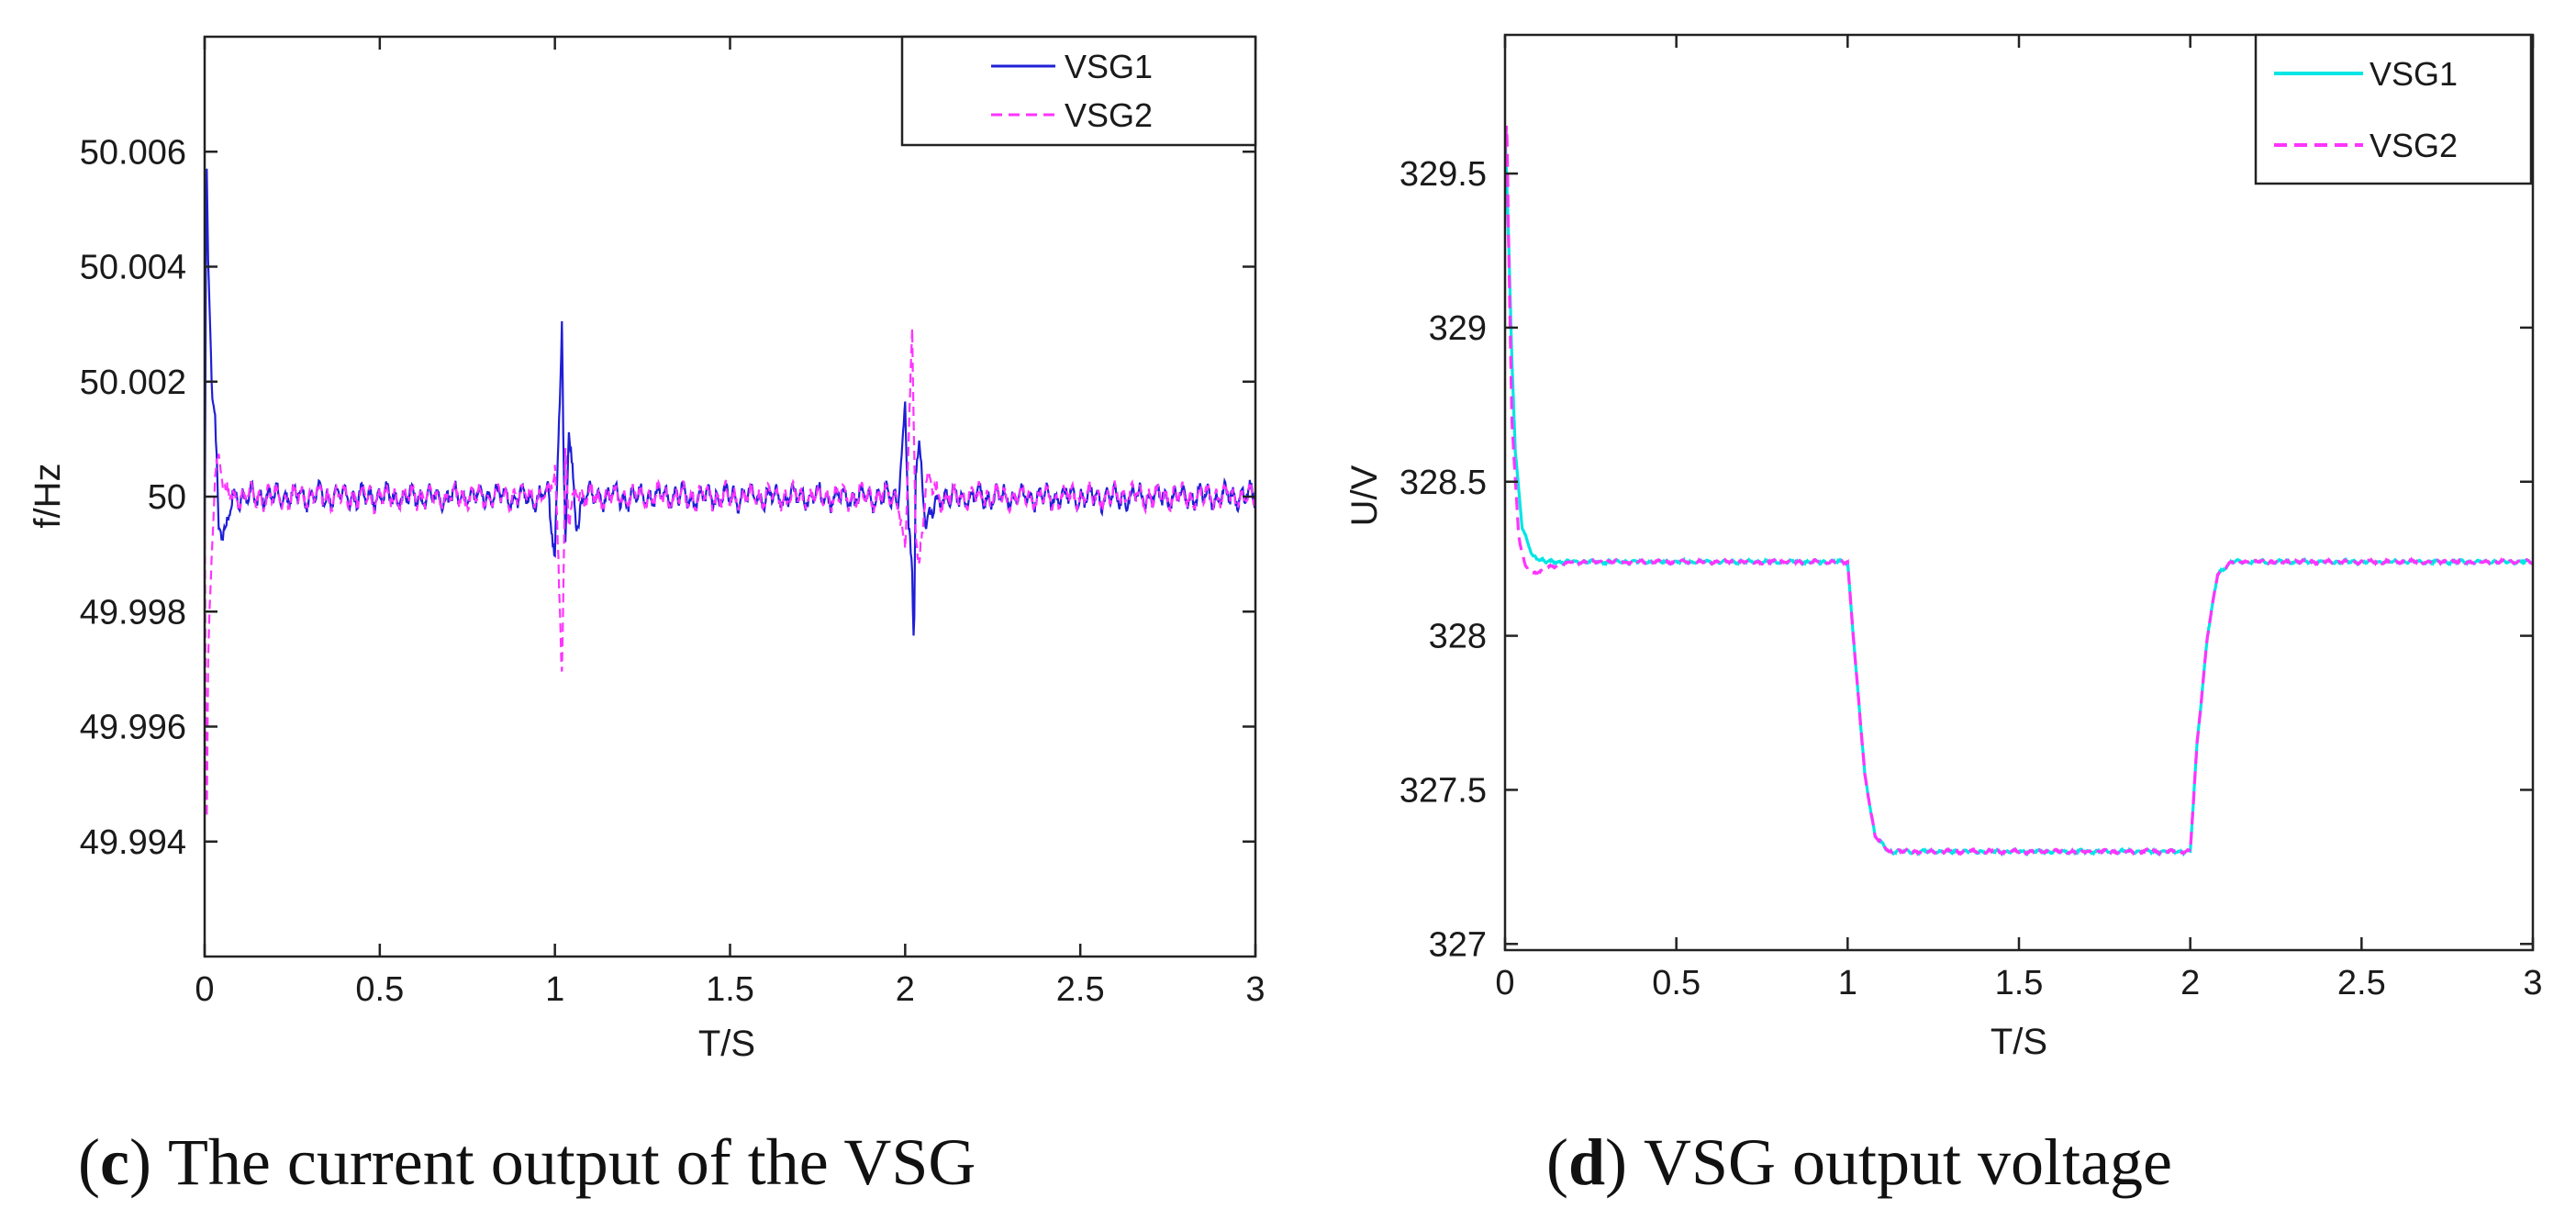  Describe the element at coordinates (379, 989) in the screenshot. I see `frequency-x-tick-label: 0.5` at that location.